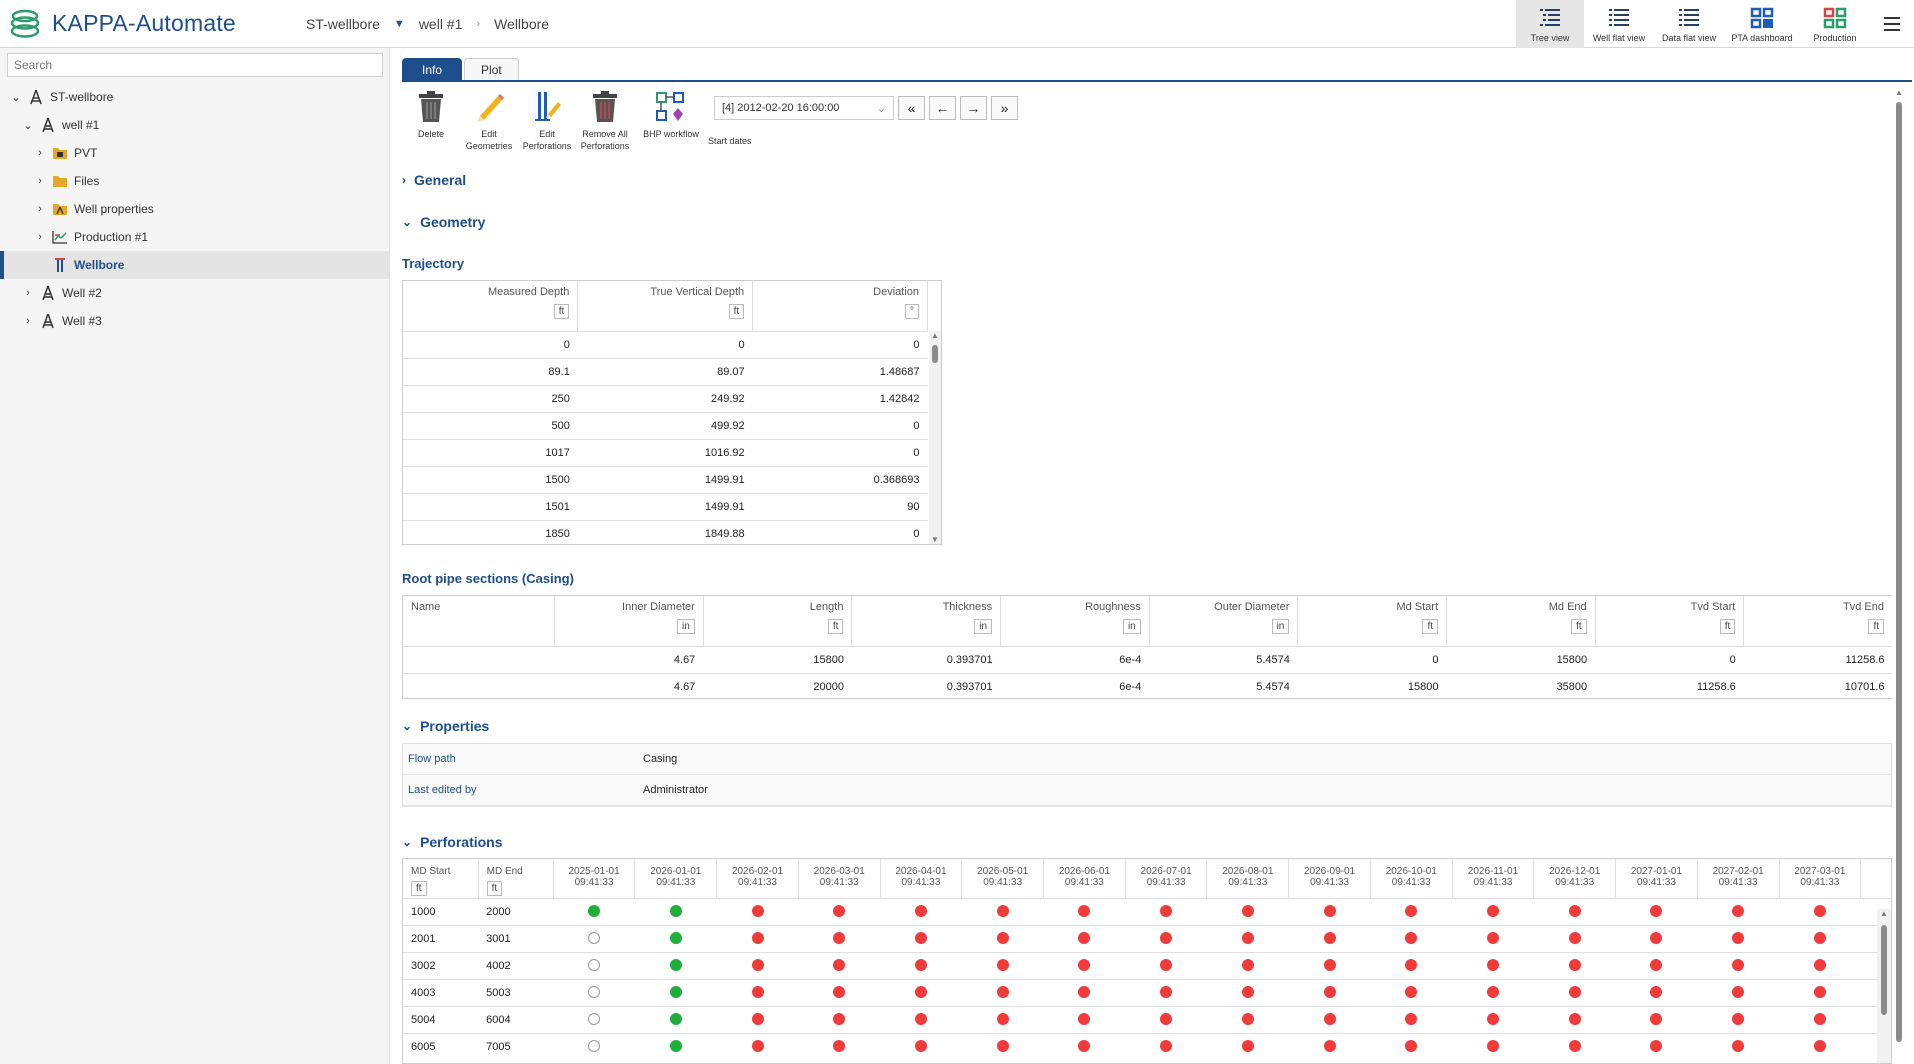 This screenshot has height=1064, width=1914. I want to click on tree-node-well-1: ⌄ well #1, so click(195, 125).